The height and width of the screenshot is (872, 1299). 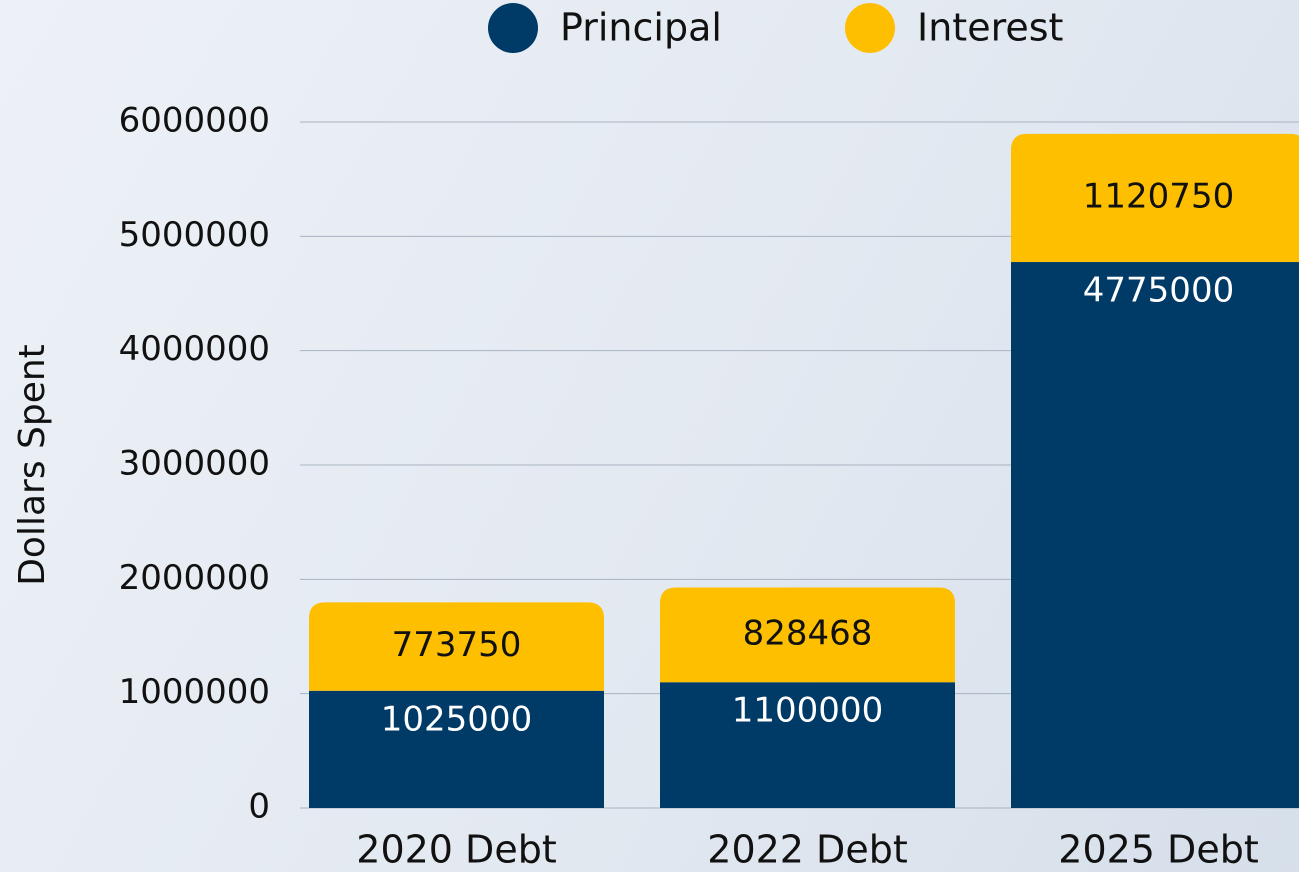 I want to click on x-tick-label: 2020 Debt, so click(x=456, y=850).